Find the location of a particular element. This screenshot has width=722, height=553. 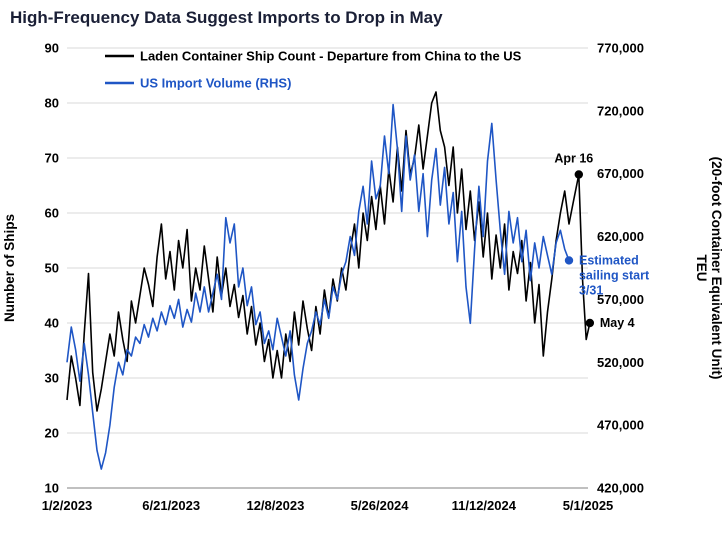

y-right-tick-label: 720,000 is located at coordinates (620, 110).